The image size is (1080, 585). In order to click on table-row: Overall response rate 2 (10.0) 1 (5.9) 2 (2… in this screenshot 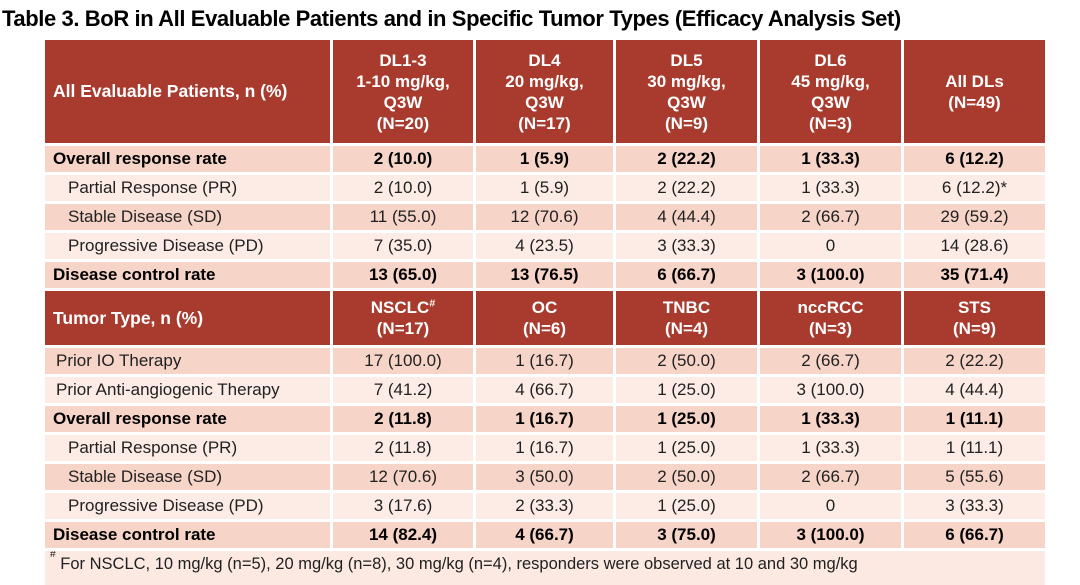, I will do `click(545, 159)`.